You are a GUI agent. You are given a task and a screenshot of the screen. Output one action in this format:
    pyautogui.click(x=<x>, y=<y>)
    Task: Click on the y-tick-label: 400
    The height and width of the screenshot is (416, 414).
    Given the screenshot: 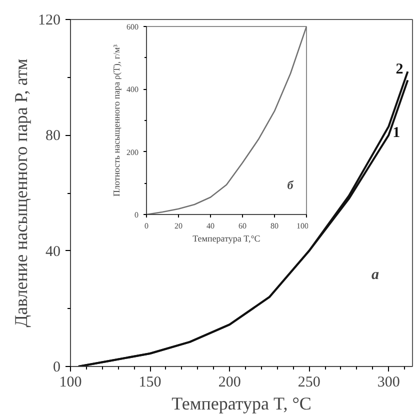 What is the action you would take?
    pyautogui.click(x=132, y=89)
    